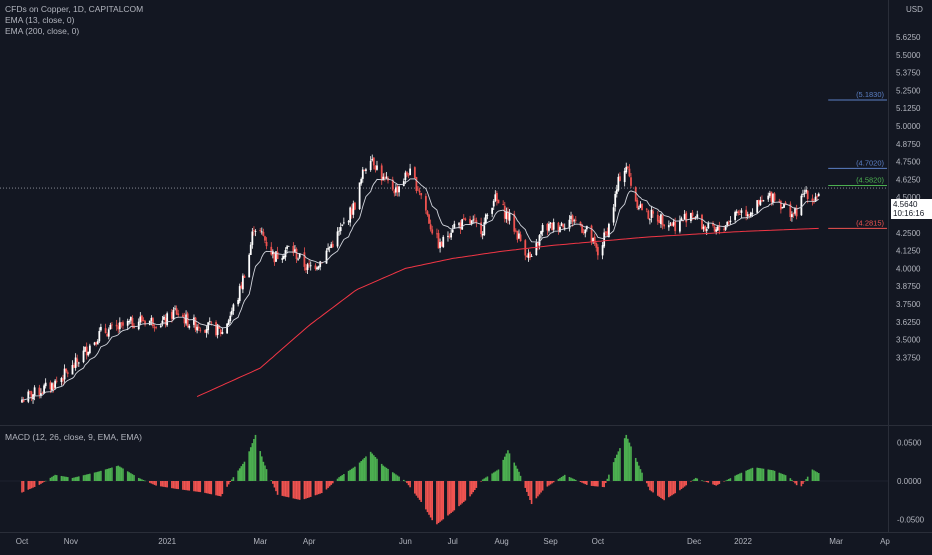  What do you see at coordinates (911, 519) in the screenshot?
I see `macd-tick-label: -0.0500` at bounding box center [911, 519].